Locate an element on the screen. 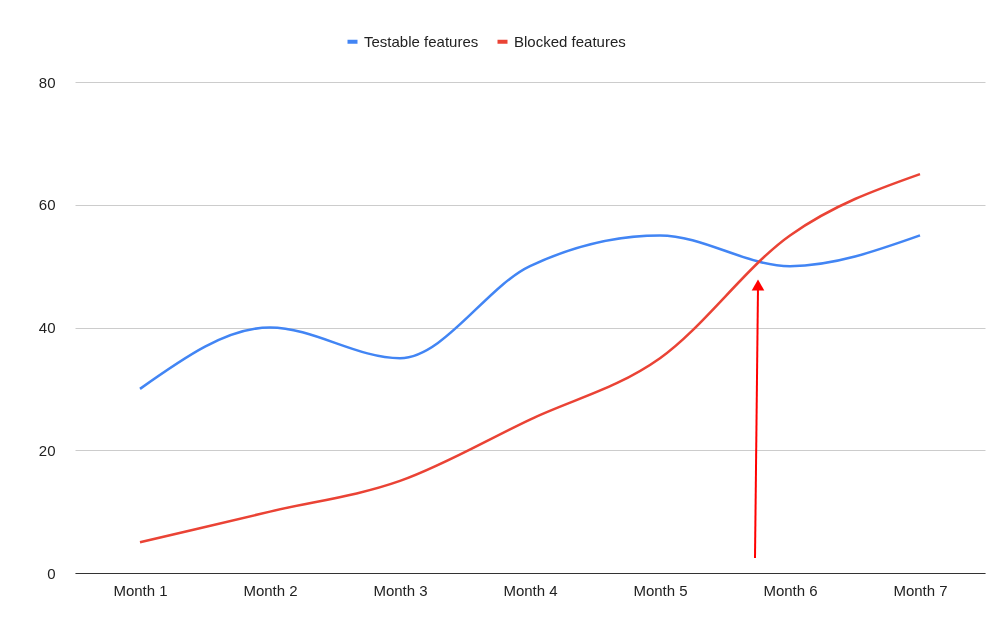  x-tick-label: Month 4 is located at coordinates (530, 590).